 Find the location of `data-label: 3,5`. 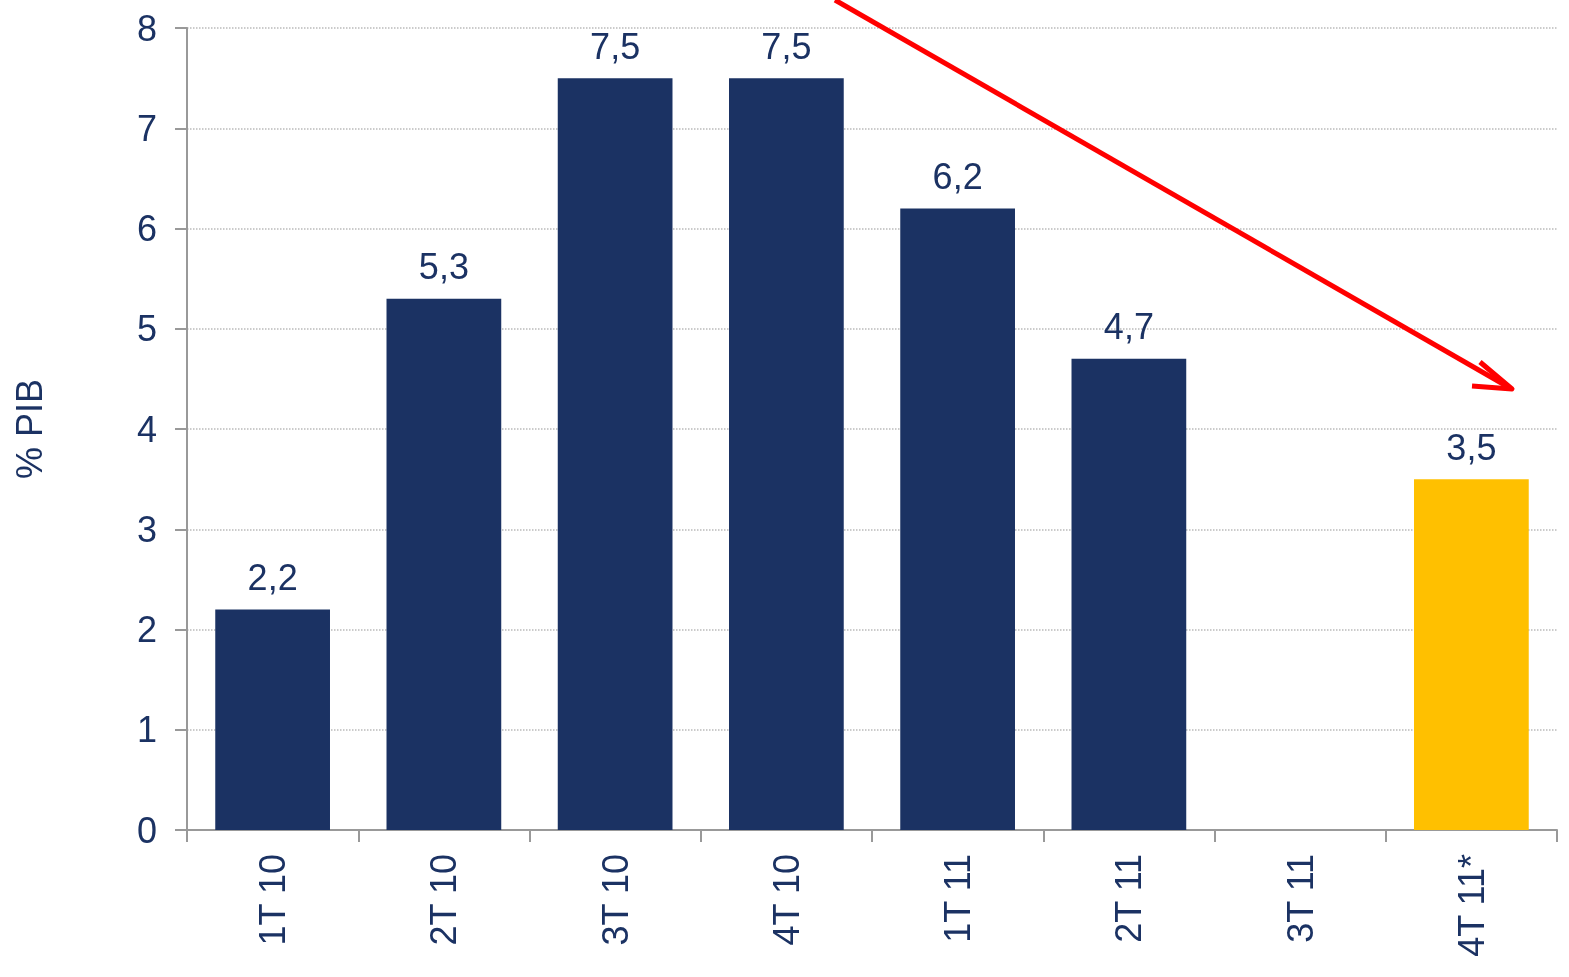

data-label: 3,5 is located at coordinates (1471, 447).